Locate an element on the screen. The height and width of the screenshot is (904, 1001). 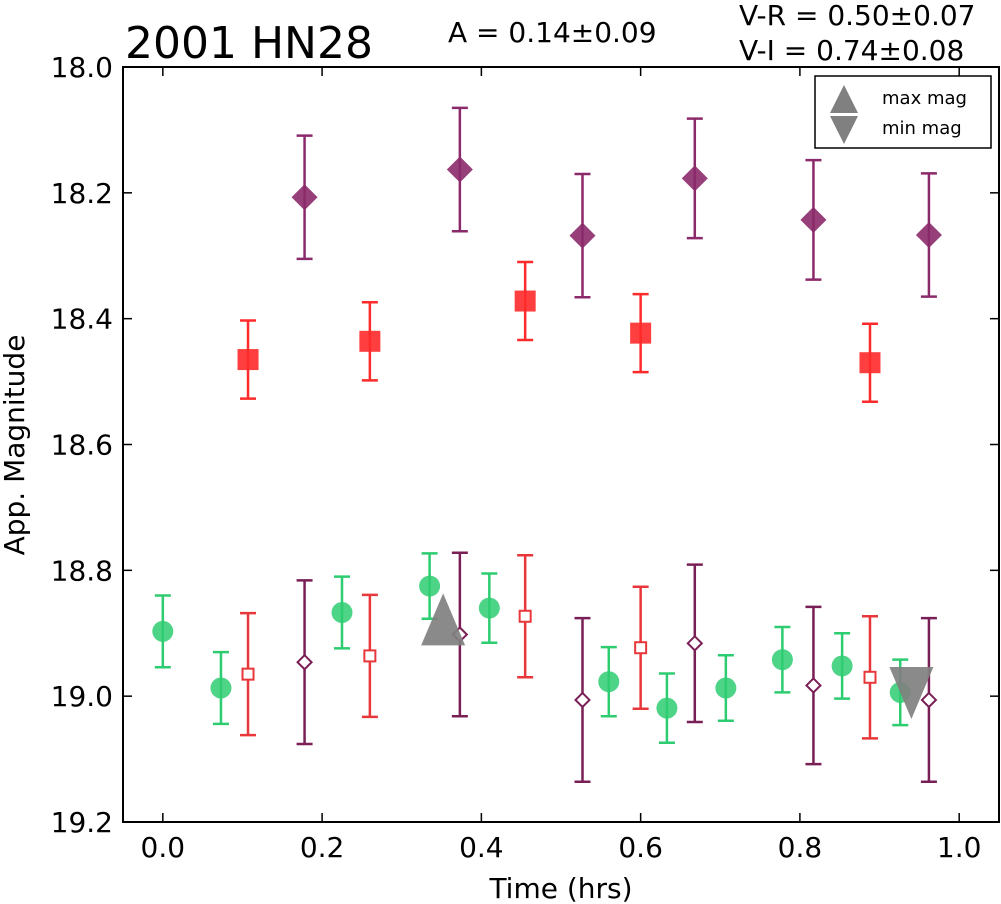
x-tick-label: 0.2 is located at coordinates (322, 847).